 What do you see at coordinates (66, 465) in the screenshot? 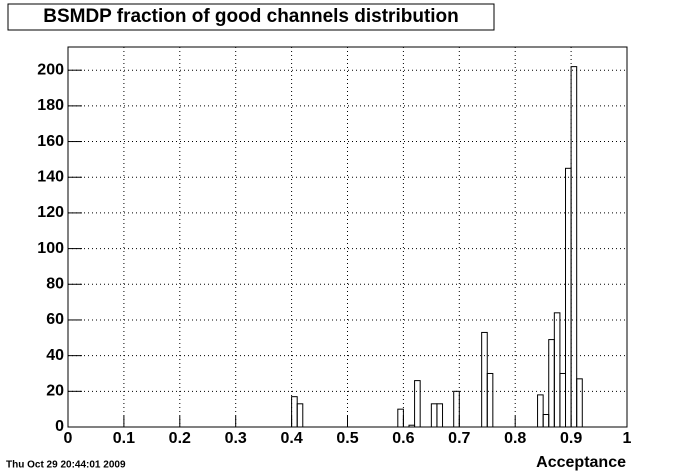
I see `timestamp: Thu Oct 29 20:44:01 2009` at bounding box center [66, 465].